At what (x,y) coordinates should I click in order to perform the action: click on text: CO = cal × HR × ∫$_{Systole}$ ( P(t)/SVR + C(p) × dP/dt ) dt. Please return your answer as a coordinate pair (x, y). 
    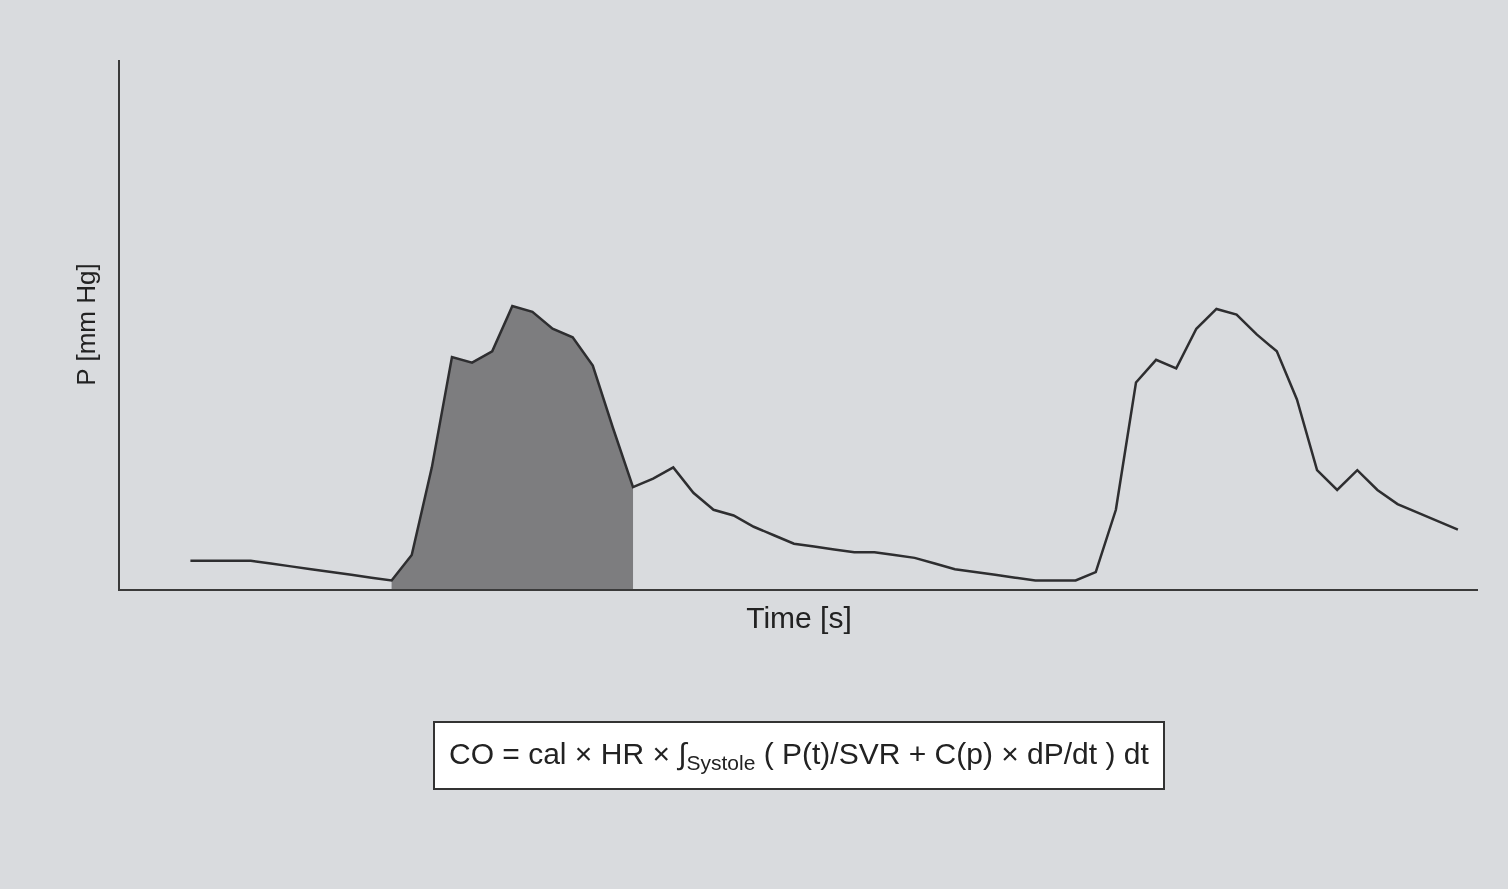
    Looking at the image, I should click on (799, 756).